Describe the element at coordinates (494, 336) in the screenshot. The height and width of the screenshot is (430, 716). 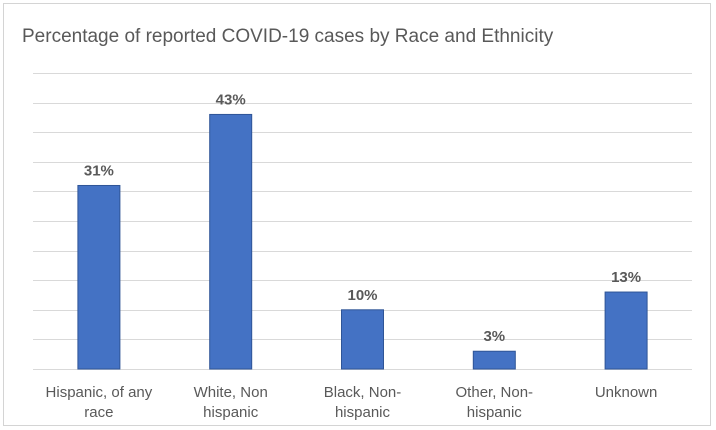
I see `data-label: 3%` at that location.